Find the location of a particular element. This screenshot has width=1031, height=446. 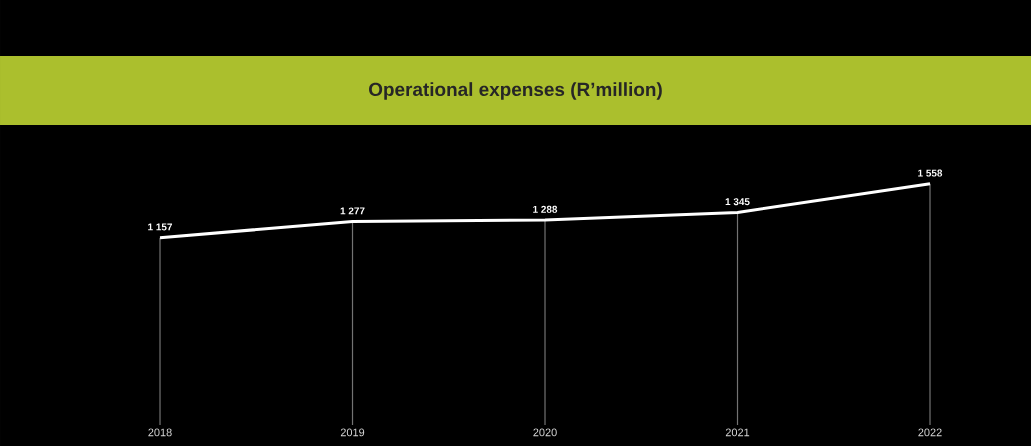

x-tick-label: 2018 is located at coordinates (160, 432).